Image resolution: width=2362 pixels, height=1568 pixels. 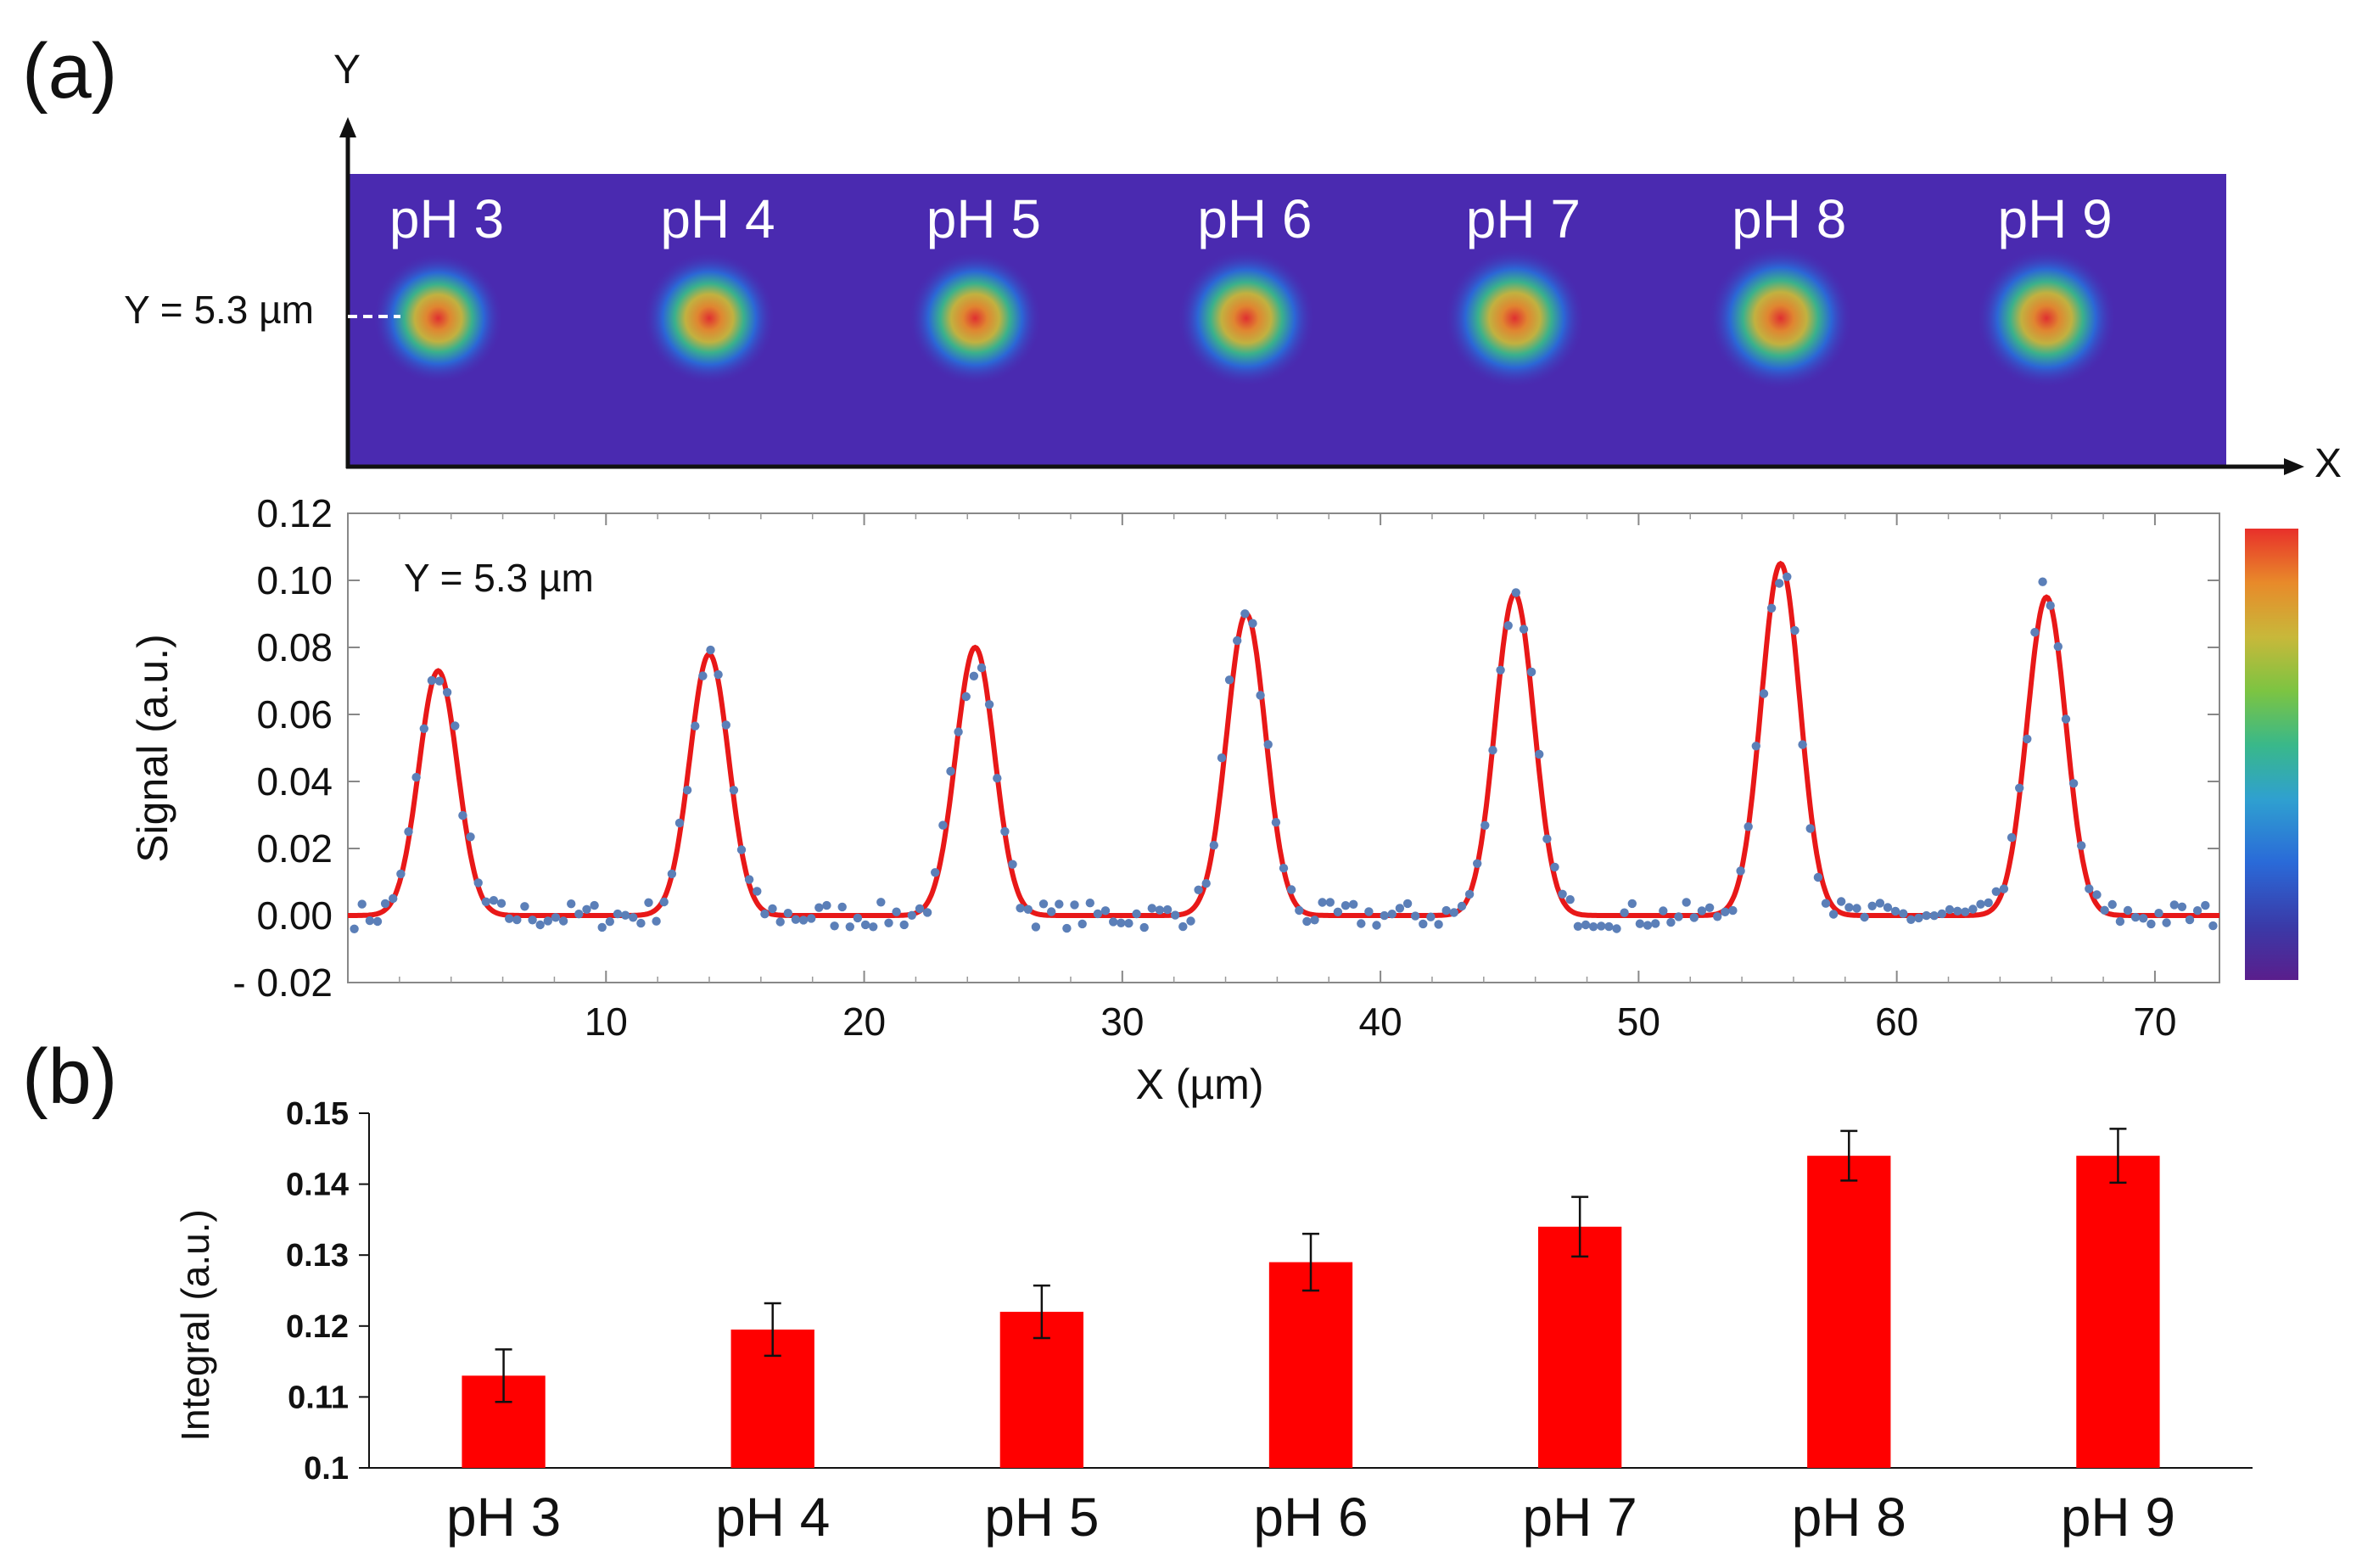 I want to click on profile-annotation: Y = 5.3 µm, so click(x=499, y=578).